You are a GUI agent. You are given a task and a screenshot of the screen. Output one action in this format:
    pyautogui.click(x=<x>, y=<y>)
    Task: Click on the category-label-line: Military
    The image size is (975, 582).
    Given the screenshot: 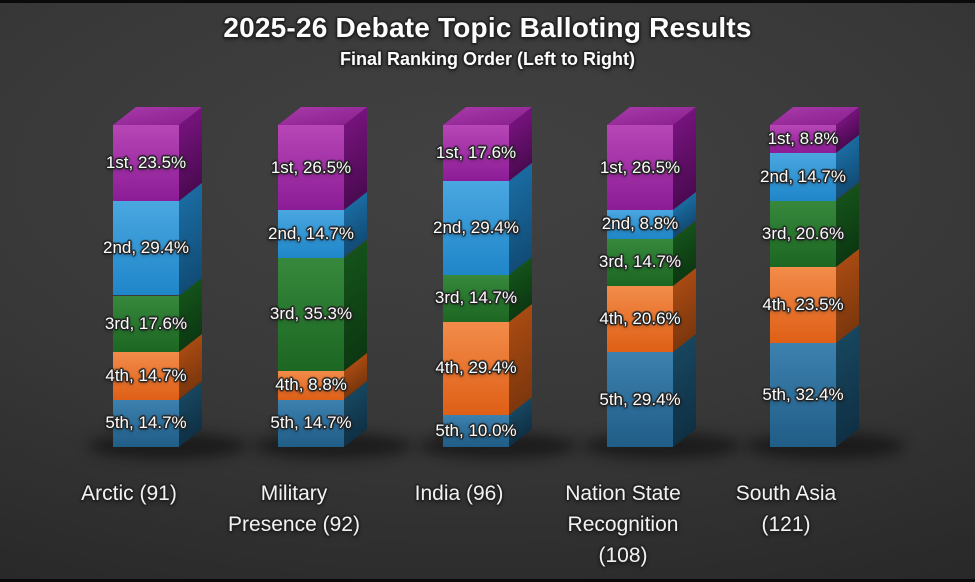 What is the action you would take?
    pyautogui.click(x=294, y=493)
    